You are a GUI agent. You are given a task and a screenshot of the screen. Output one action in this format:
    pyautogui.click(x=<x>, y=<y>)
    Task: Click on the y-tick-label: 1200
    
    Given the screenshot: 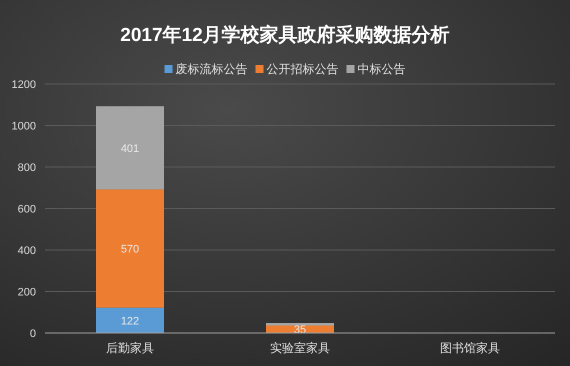 What is the action you would take?
    pyautogui.click(x=24, y=85)
    